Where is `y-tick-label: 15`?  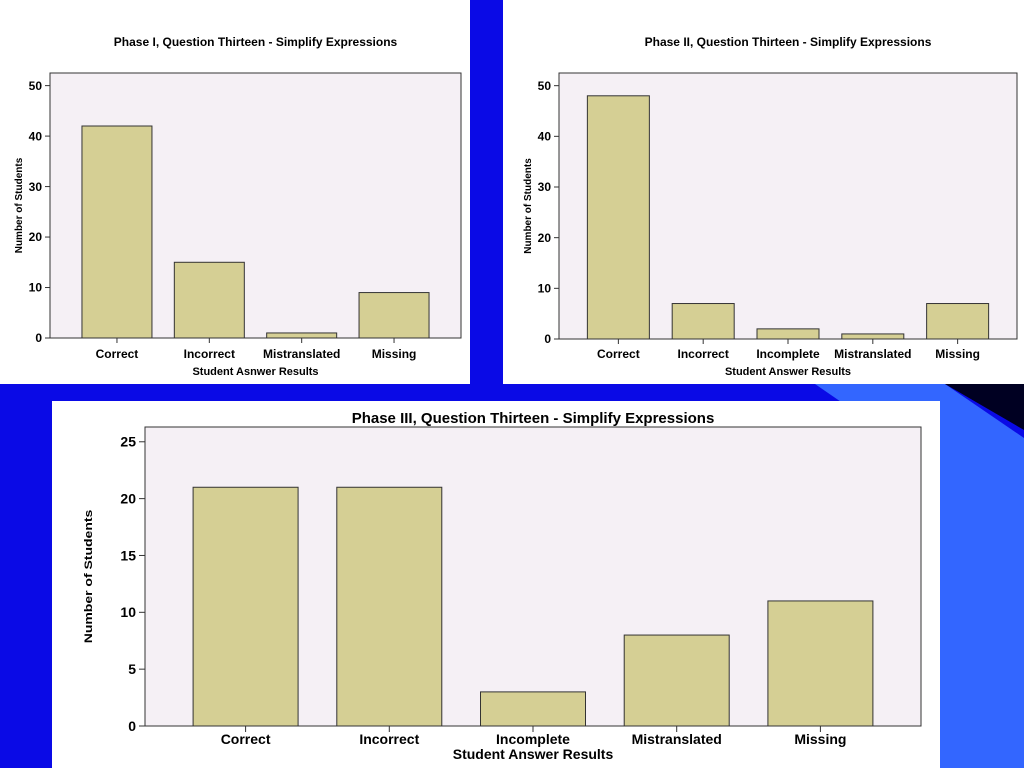
y-tick-label: 15 is located at coordinates (128, 555).